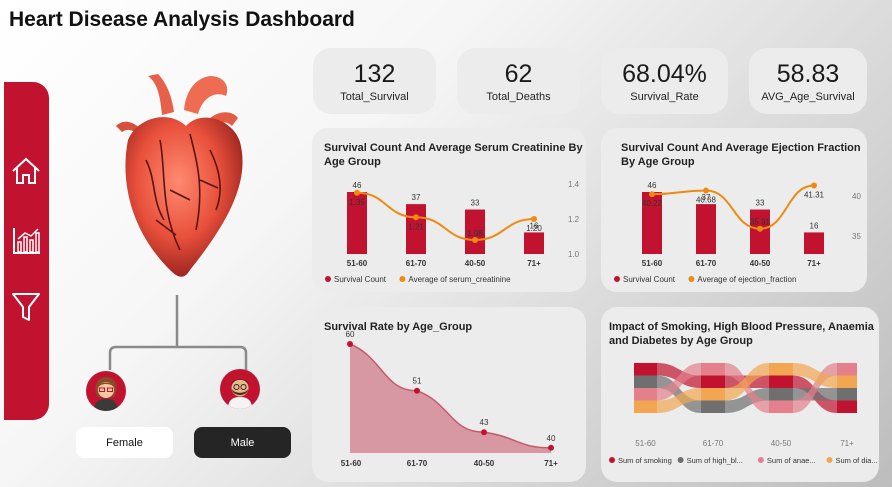 Image resolution: width=892 pixels, height=487 pixels. What do you see at coordinates (179, 175) in the screenshot?
I see `heart-illustration` at bounding box center [179, 175].